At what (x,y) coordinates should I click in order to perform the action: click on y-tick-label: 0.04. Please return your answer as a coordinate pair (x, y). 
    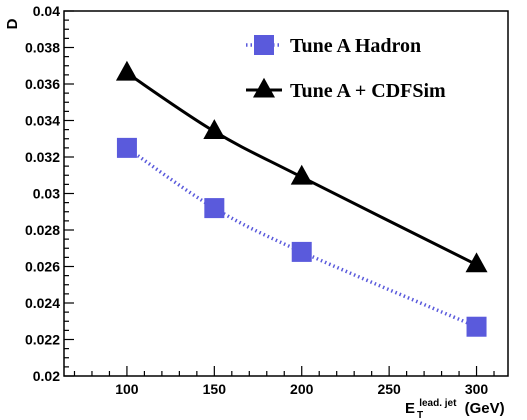
    Looking at the image, I should click on (46, 11).